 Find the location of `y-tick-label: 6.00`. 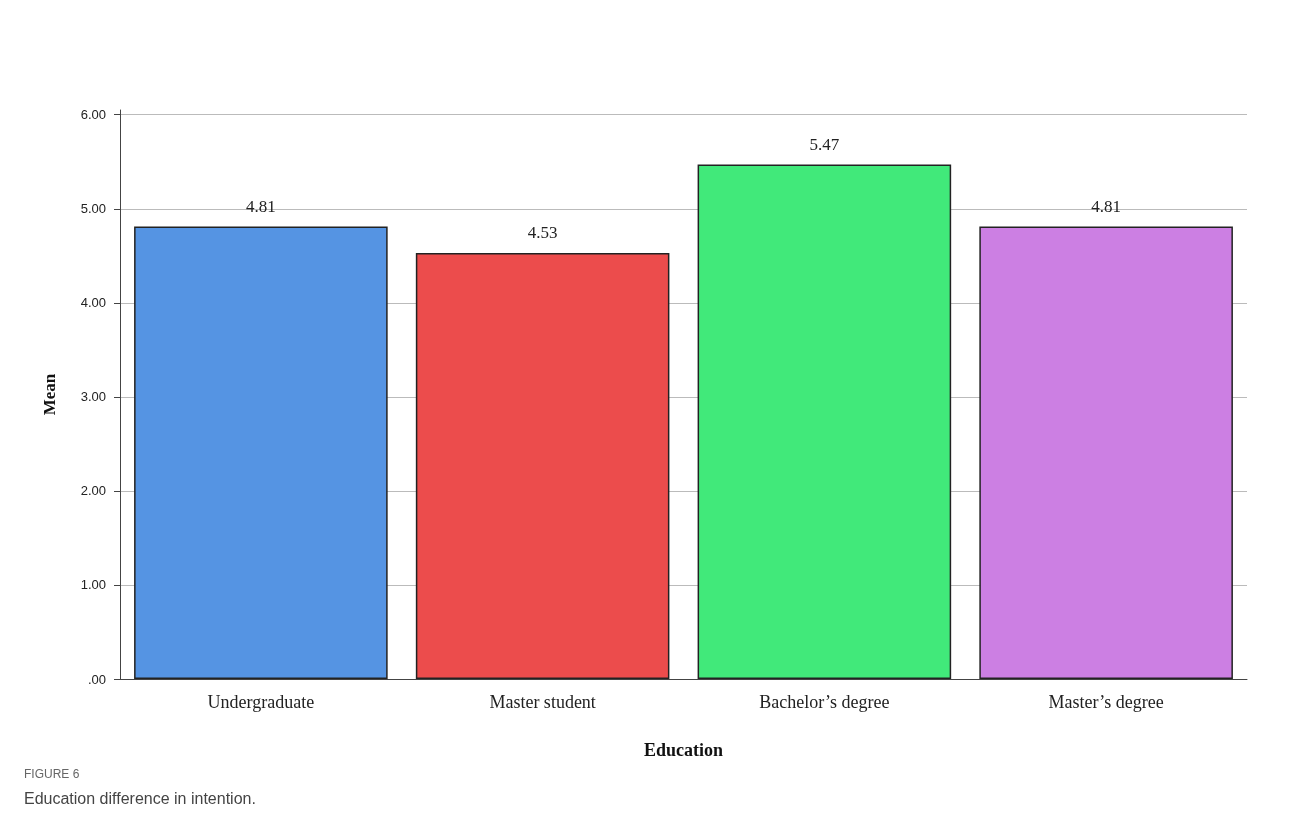

y-tick-label: 6.00 is located at coordinates (93, 115).